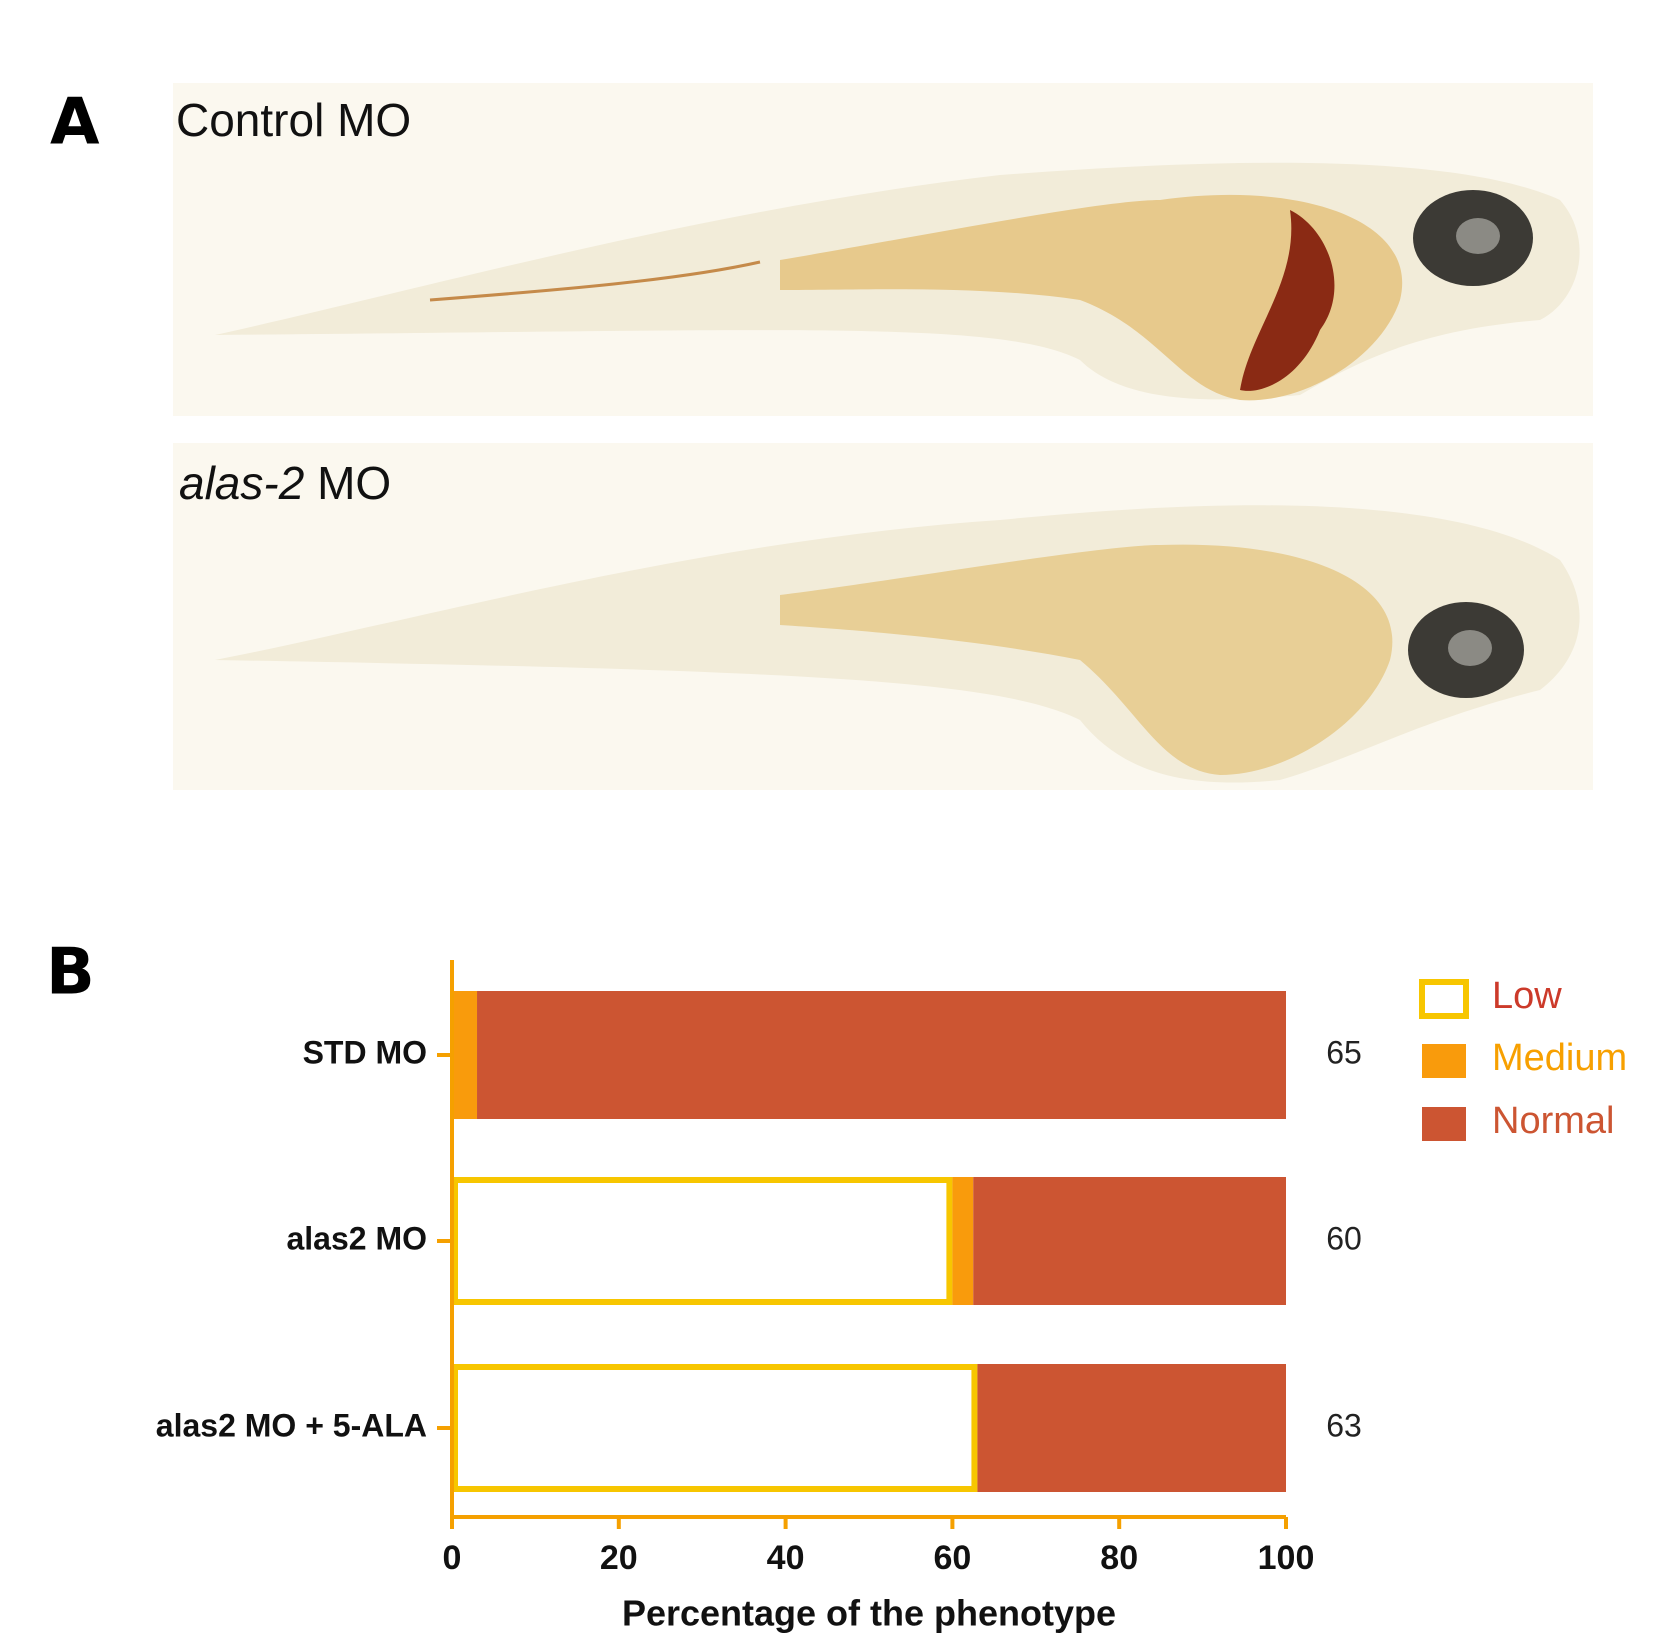 The height and width of the screenshot is (1648, 1665). What do you see at coordinates (75, 123) in the screenshot?
I see `panel-letter: A` at bounding box center [75, 123].